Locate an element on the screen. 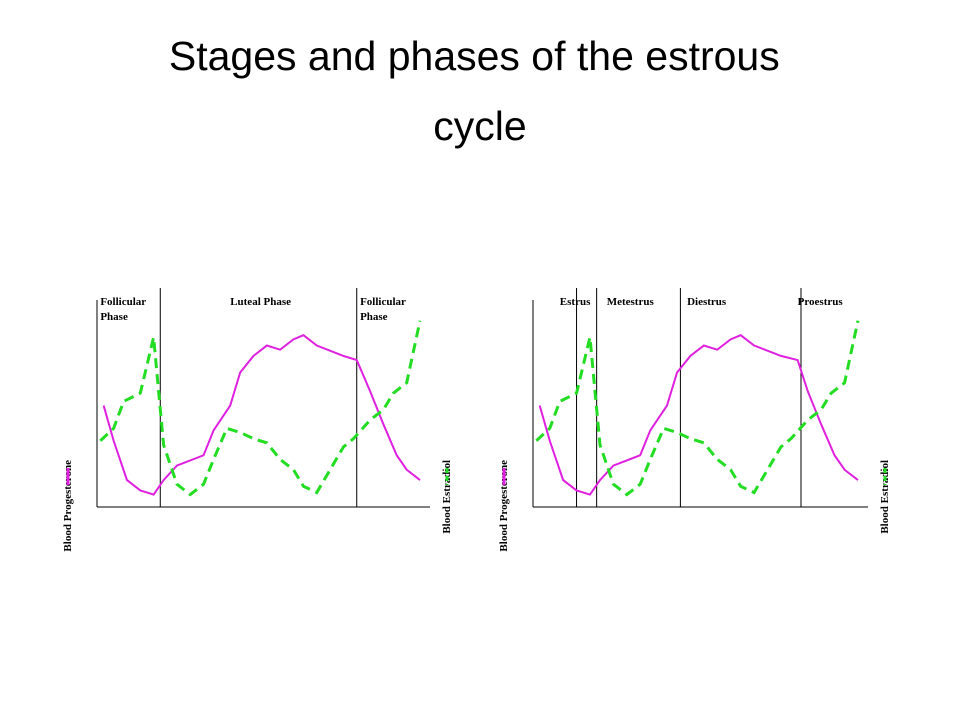 The image size is (960, 720). title-line: Stages and phases of the estrous is located at coordinates (480, 56).